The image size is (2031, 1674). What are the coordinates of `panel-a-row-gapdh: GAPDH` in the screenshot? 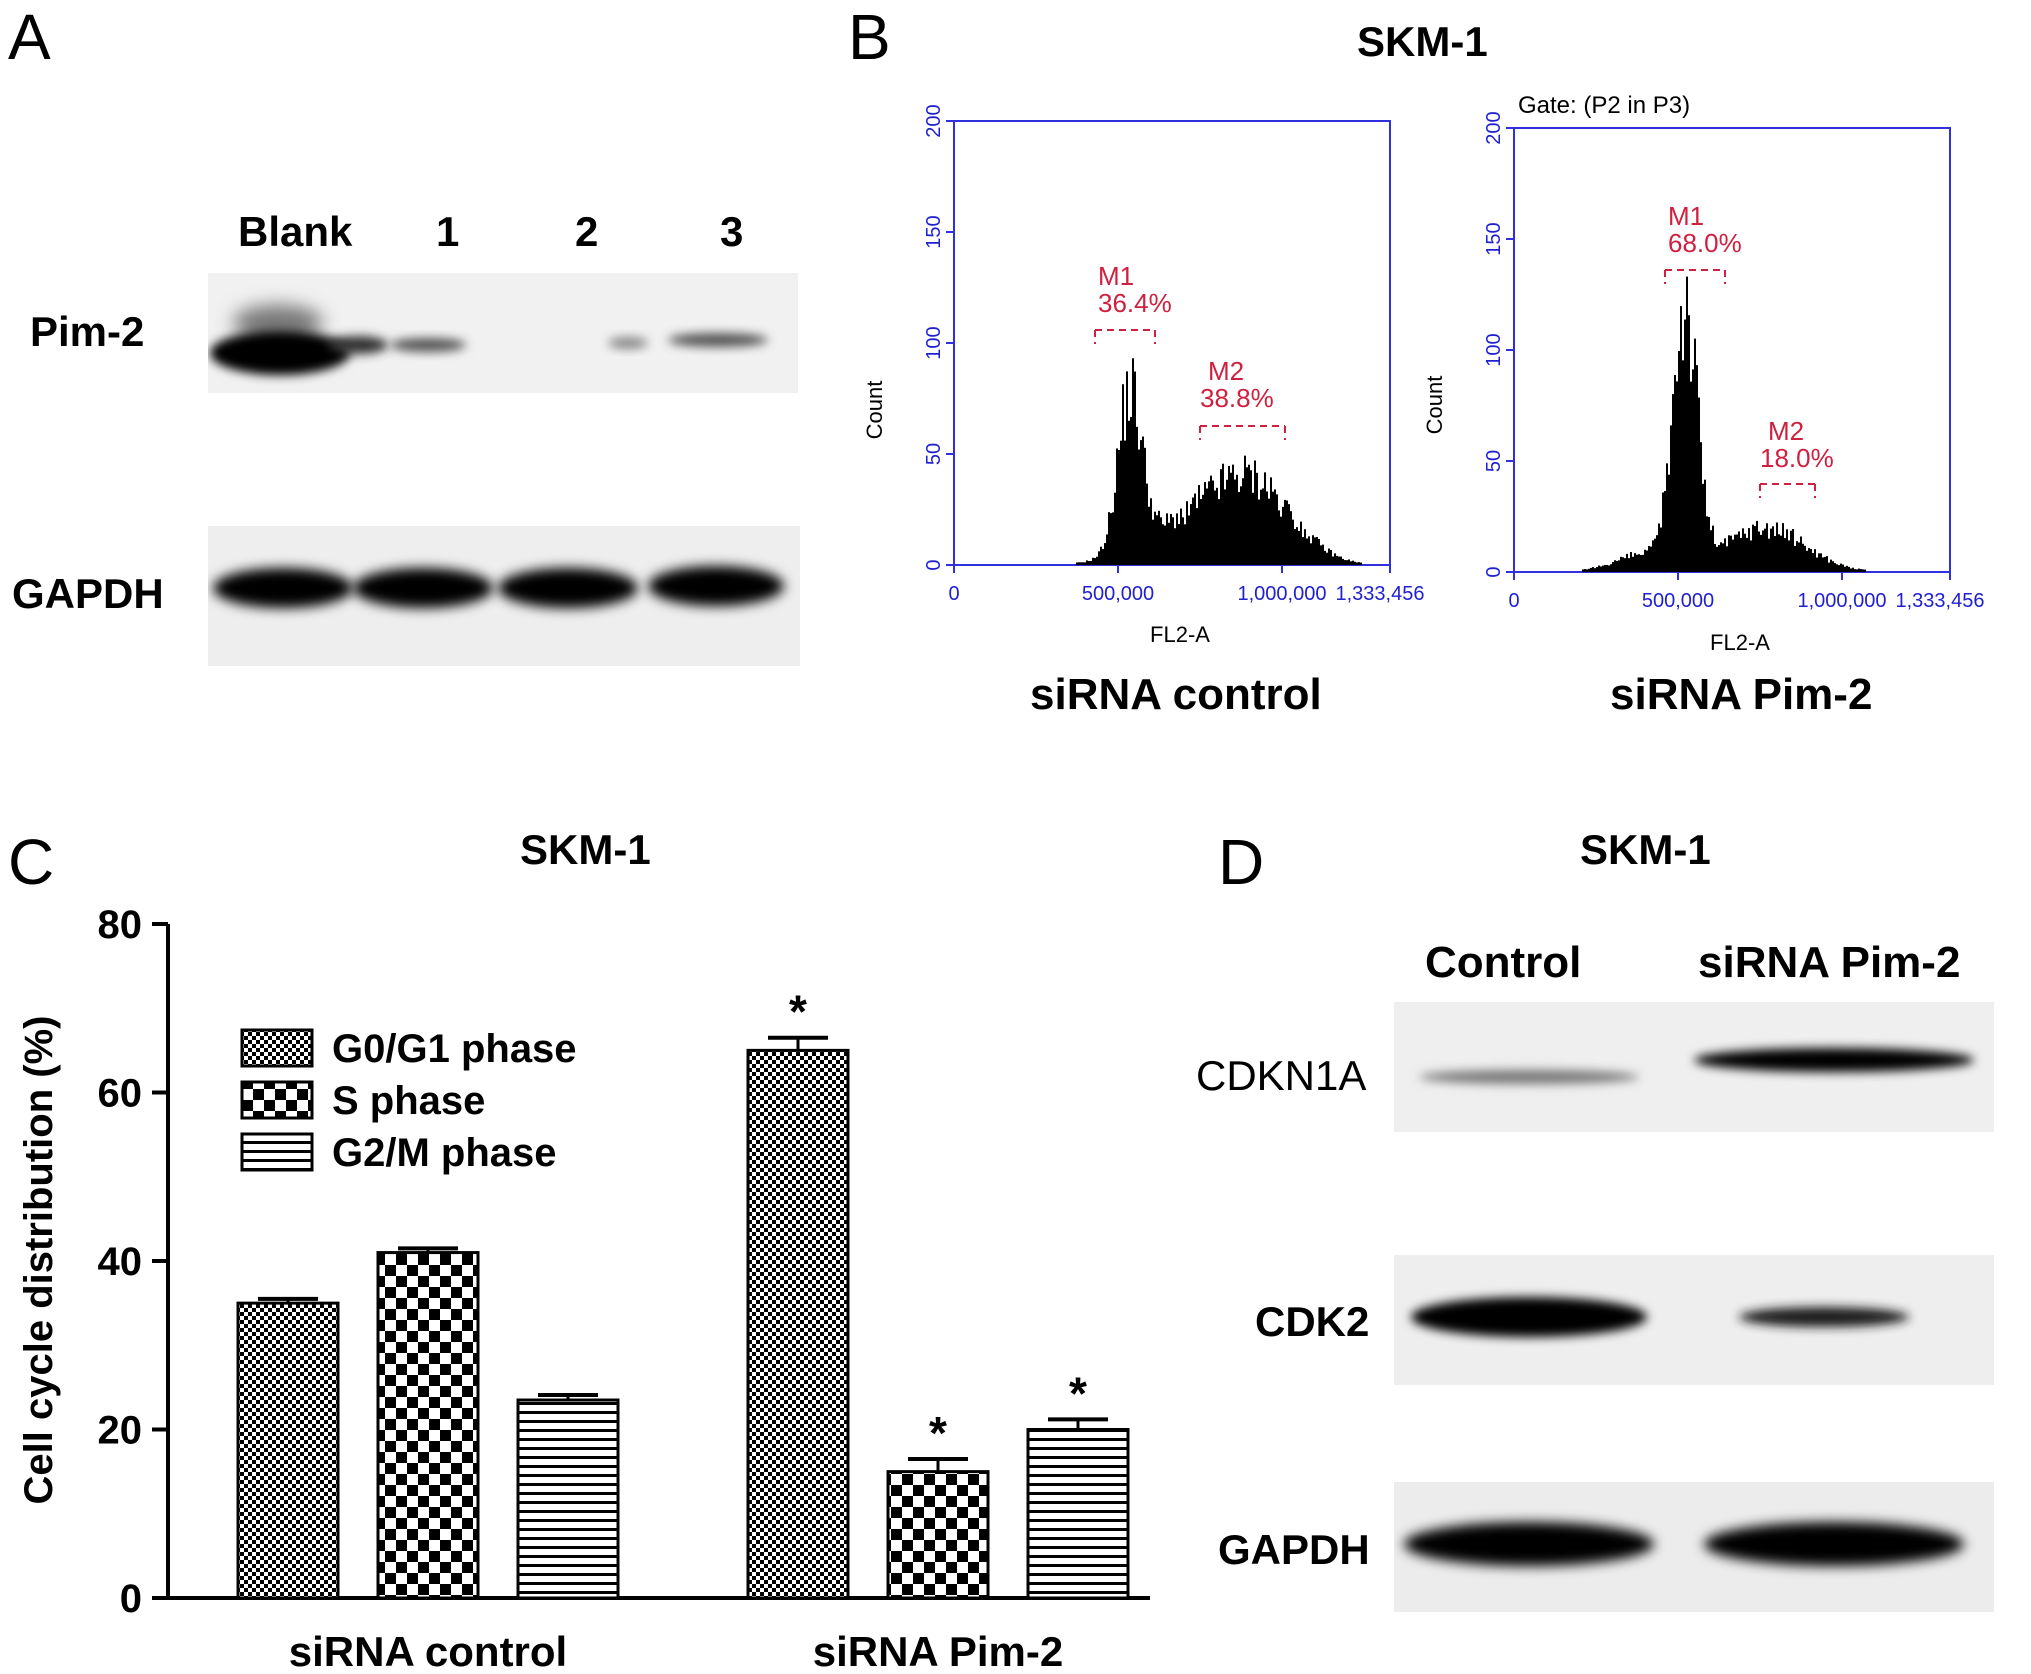 It's located at (88, 593).